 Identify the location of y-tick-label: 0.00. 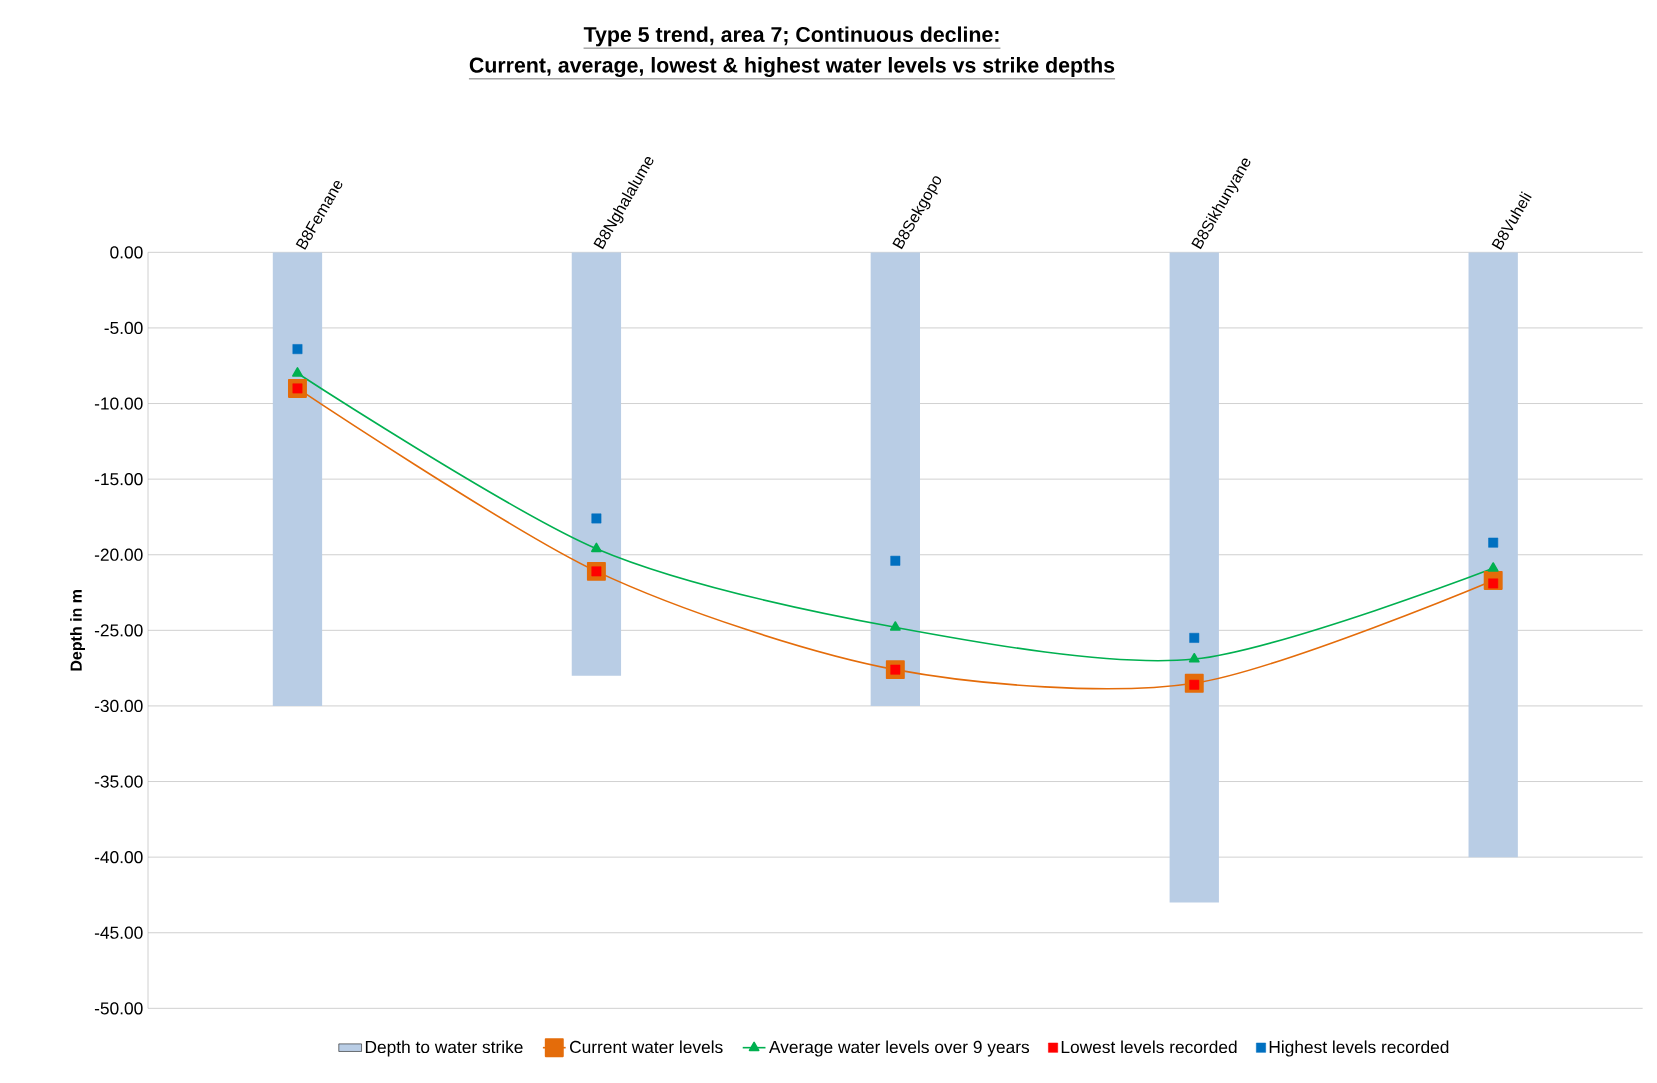
(126, 252).